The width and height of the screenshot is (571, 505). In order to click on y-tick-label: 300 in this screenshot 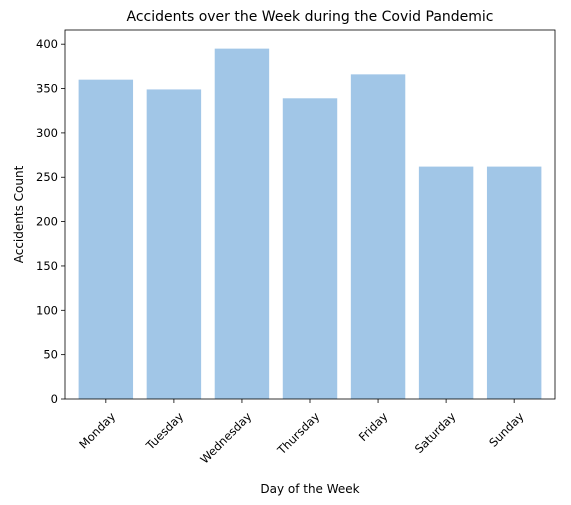, I will do `click(47, 133)`.